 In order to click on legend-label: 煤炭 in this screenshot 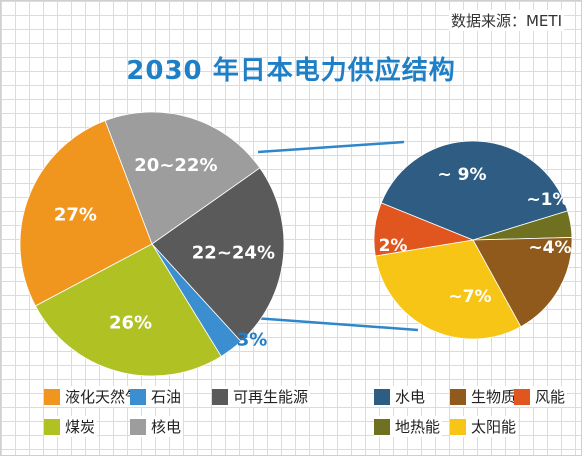, I will do `click(80, 427)`.